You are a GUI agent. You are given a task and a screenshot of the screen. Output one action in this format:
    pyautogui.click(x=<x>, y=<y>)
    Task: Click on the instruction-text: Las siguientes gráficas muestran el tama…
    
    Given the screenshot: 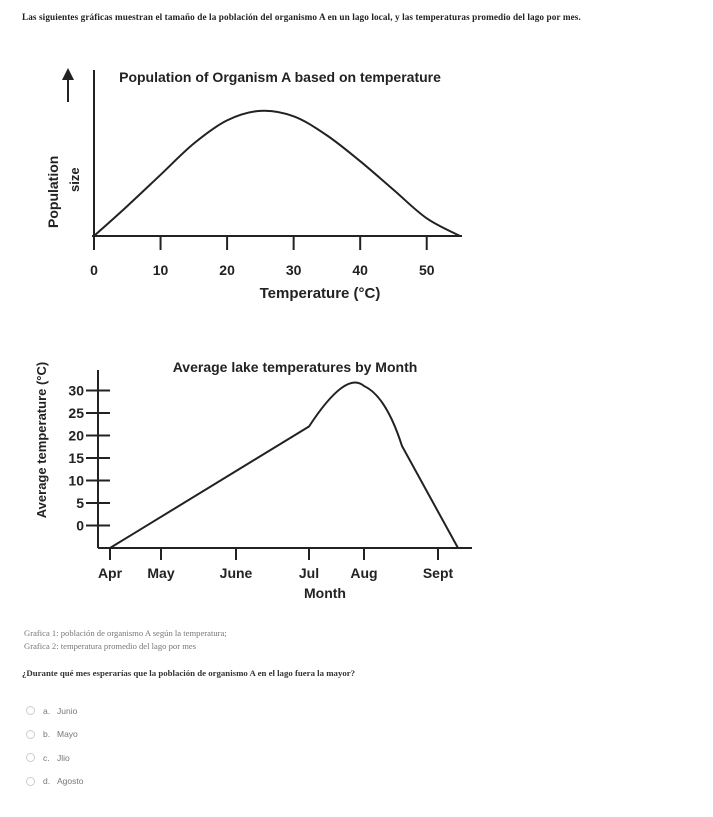 What is the action you would take?
    pyautogui.click(x=301, y=17)
    